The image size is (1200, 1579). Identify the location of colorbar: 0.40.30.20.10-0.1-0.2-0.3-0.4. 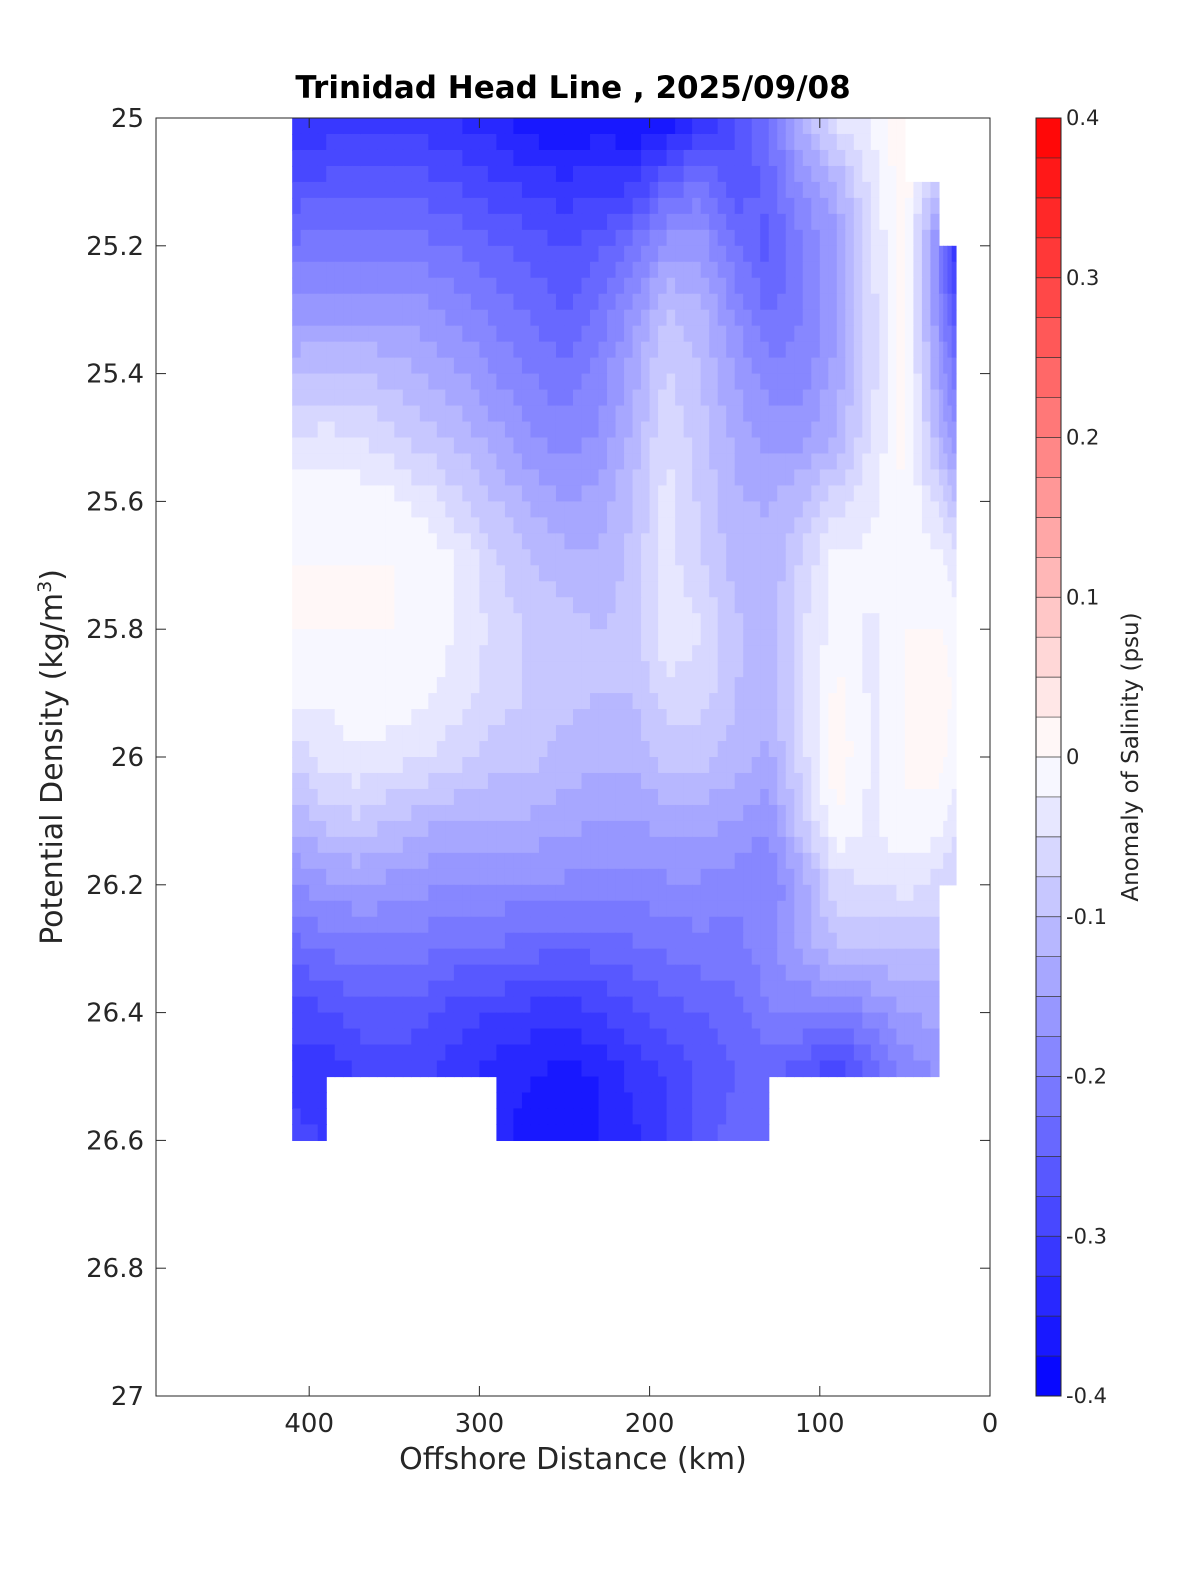
(1071, 757).